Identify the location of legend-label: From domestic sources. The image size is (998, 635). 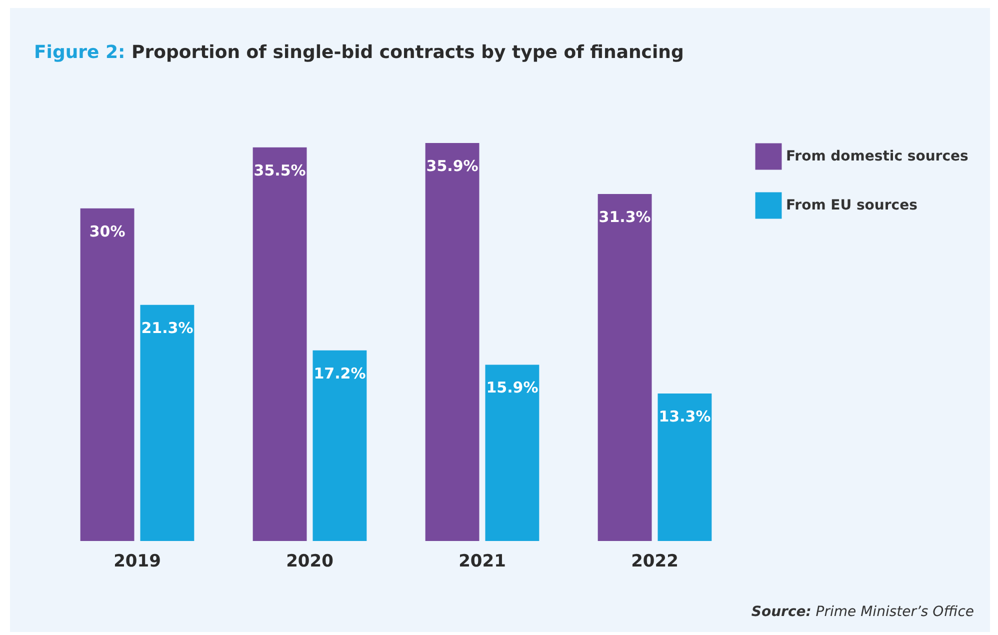
(877, 156).